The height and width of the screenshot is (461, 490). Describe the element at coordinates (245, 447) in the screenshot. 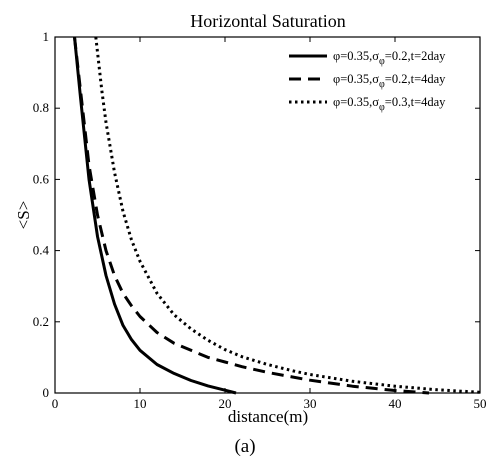

I see `figure-caption: (a)` at that location.